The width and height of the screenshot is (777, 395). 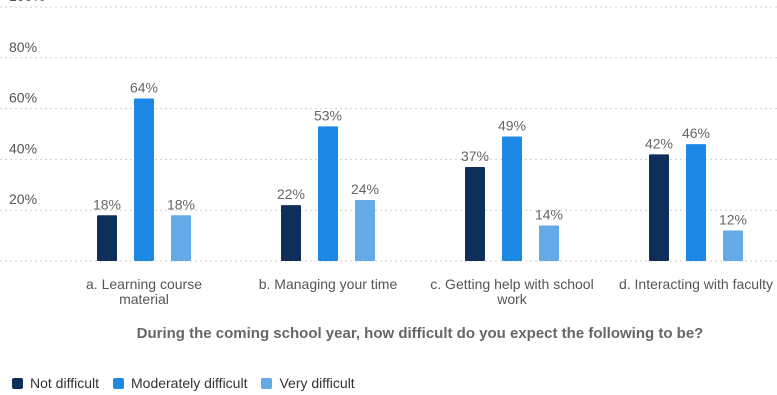 I want to click on data-label: 49%, so click(x=512, y=126).